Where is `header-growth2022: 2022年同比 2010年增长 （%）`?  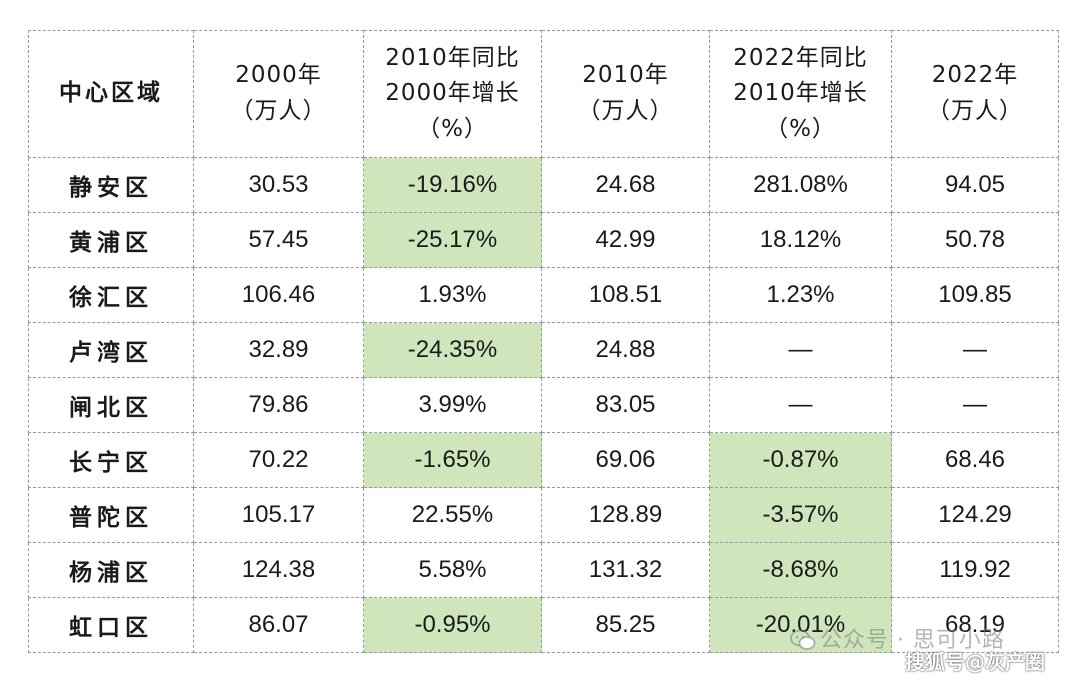
header-growth2022: 2022年同比 2010年增长 （%） is located at coordinates (800, 94).